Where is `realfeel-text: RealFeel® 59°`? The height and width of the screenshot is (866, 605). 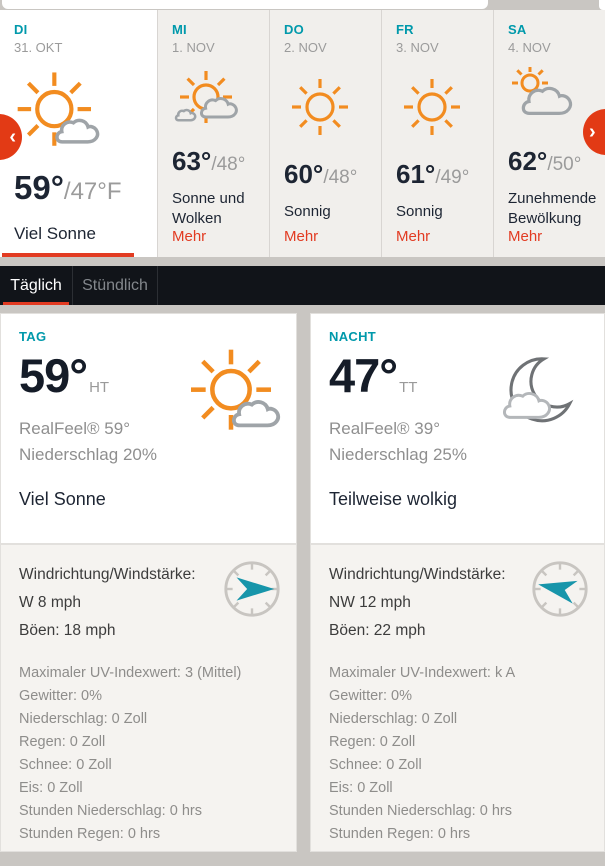
realfeel-text: RealFeel® 59° is located at coordinates (74, 428).